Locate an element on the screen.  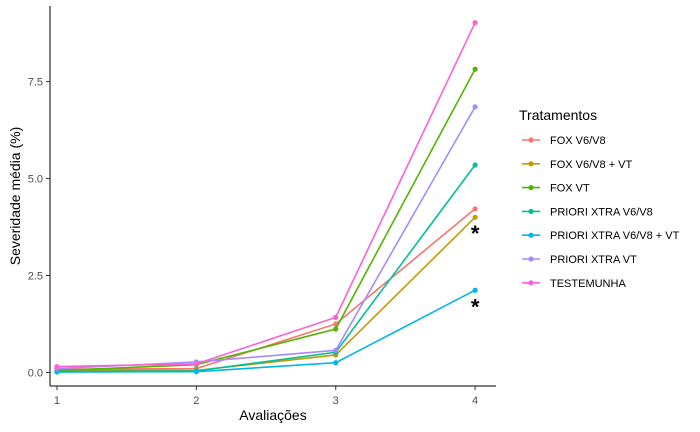
legend-label: PRIORI XTRA VT is located at coordinates (593, 260).